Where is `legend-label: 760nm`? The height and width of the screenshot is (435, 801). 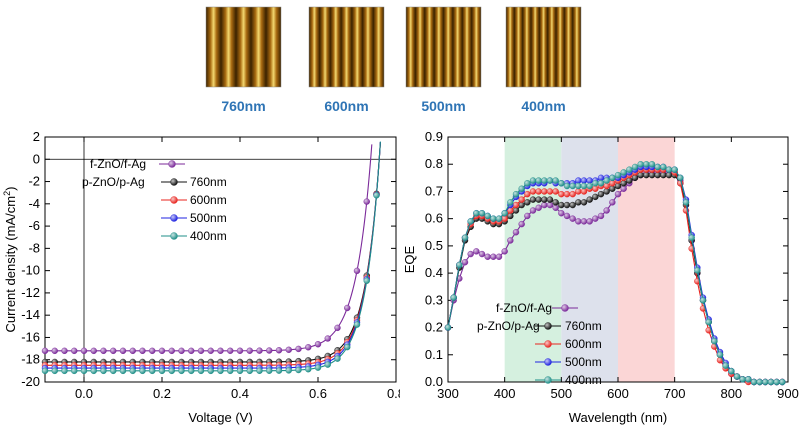 legend-label: 760nm is located at coordinates (583, 326).